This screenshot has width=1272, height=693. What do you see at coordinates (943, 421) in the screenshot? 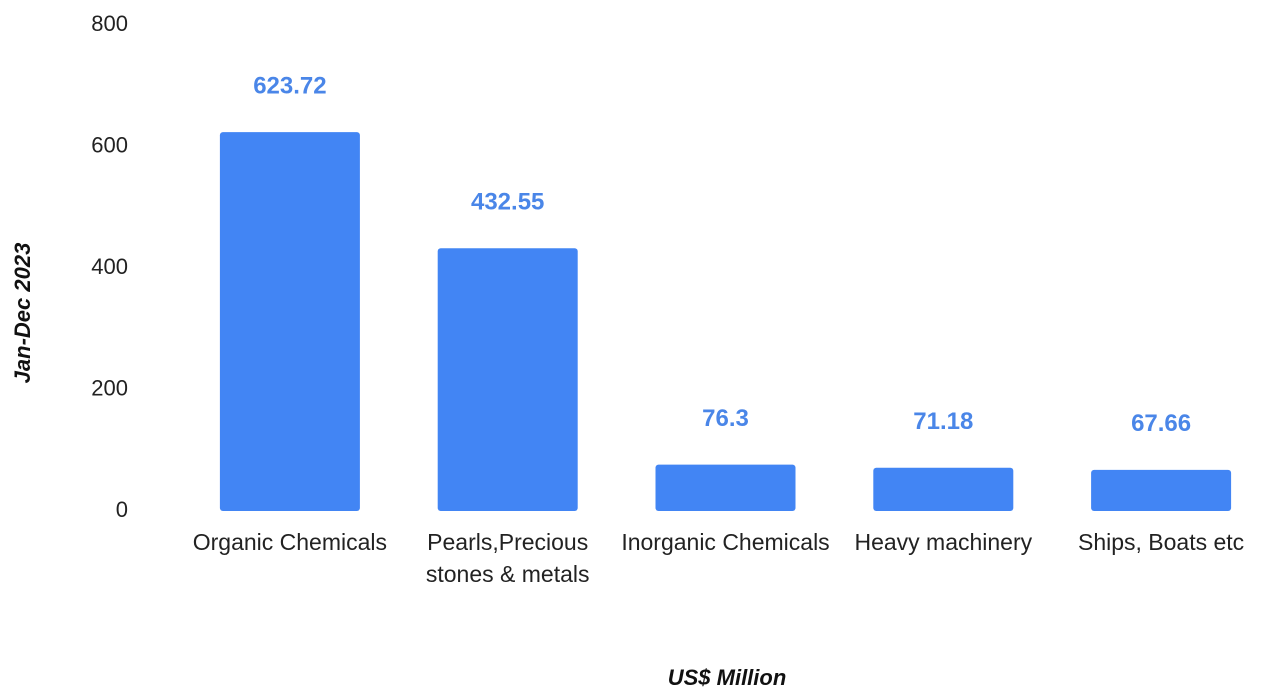
I see `value-label: 71.18` at bounding box center [943, 421].